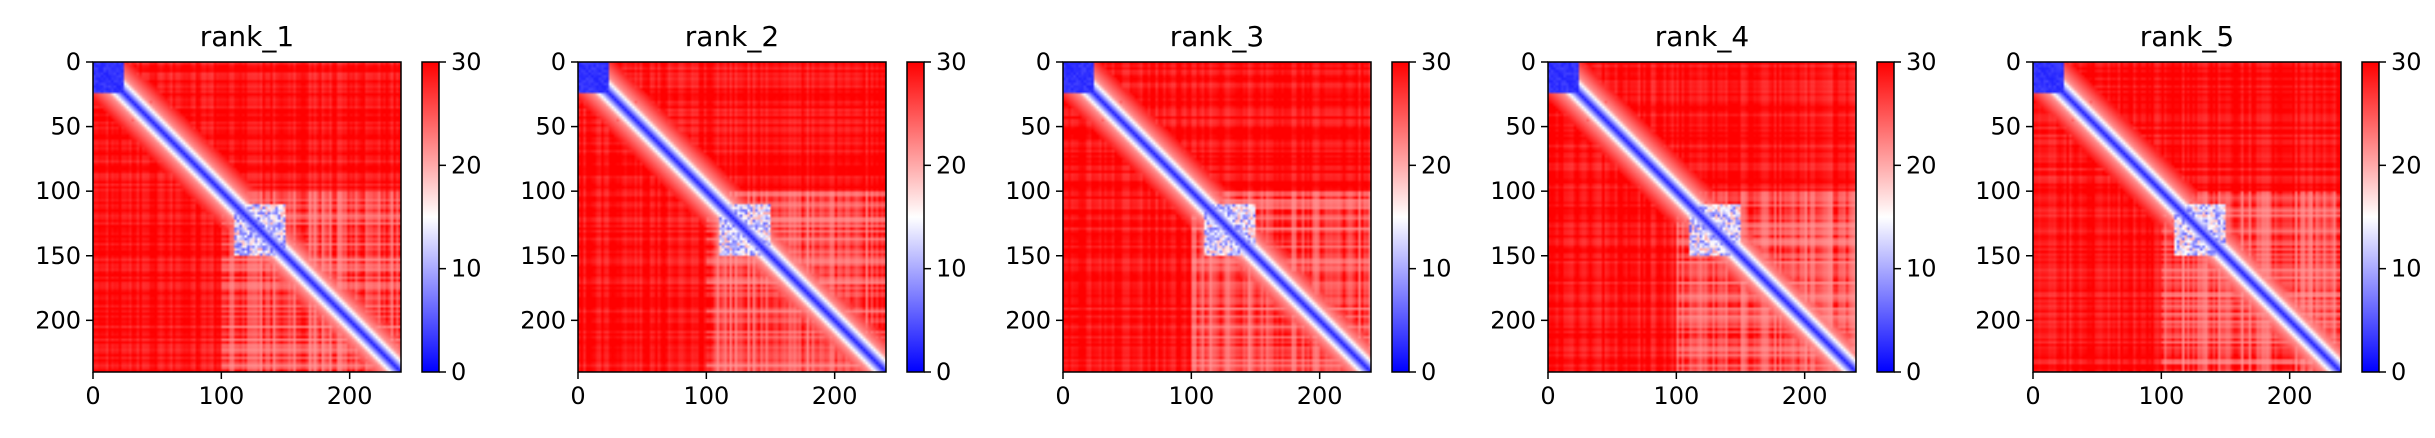 This screenshot has height=438, width=2435. I want to click on panel-title: rank_4, so click(1702, 36).